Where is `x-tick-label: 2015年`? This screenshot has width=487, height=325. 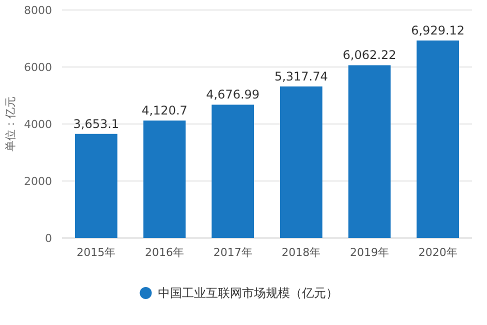
x-tick-label: 2015年 is located at coordinates (96, 252).